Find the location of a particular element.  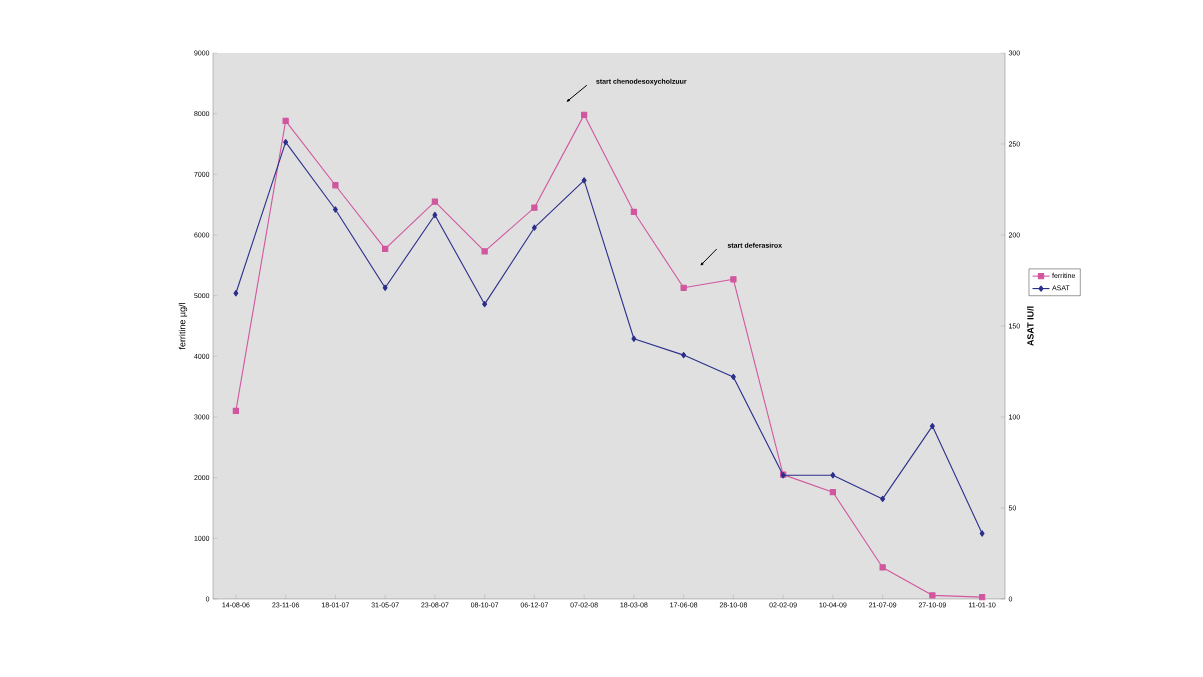

y2-axis-title: ASAT IU/l is located at coordinates (1030, 326).